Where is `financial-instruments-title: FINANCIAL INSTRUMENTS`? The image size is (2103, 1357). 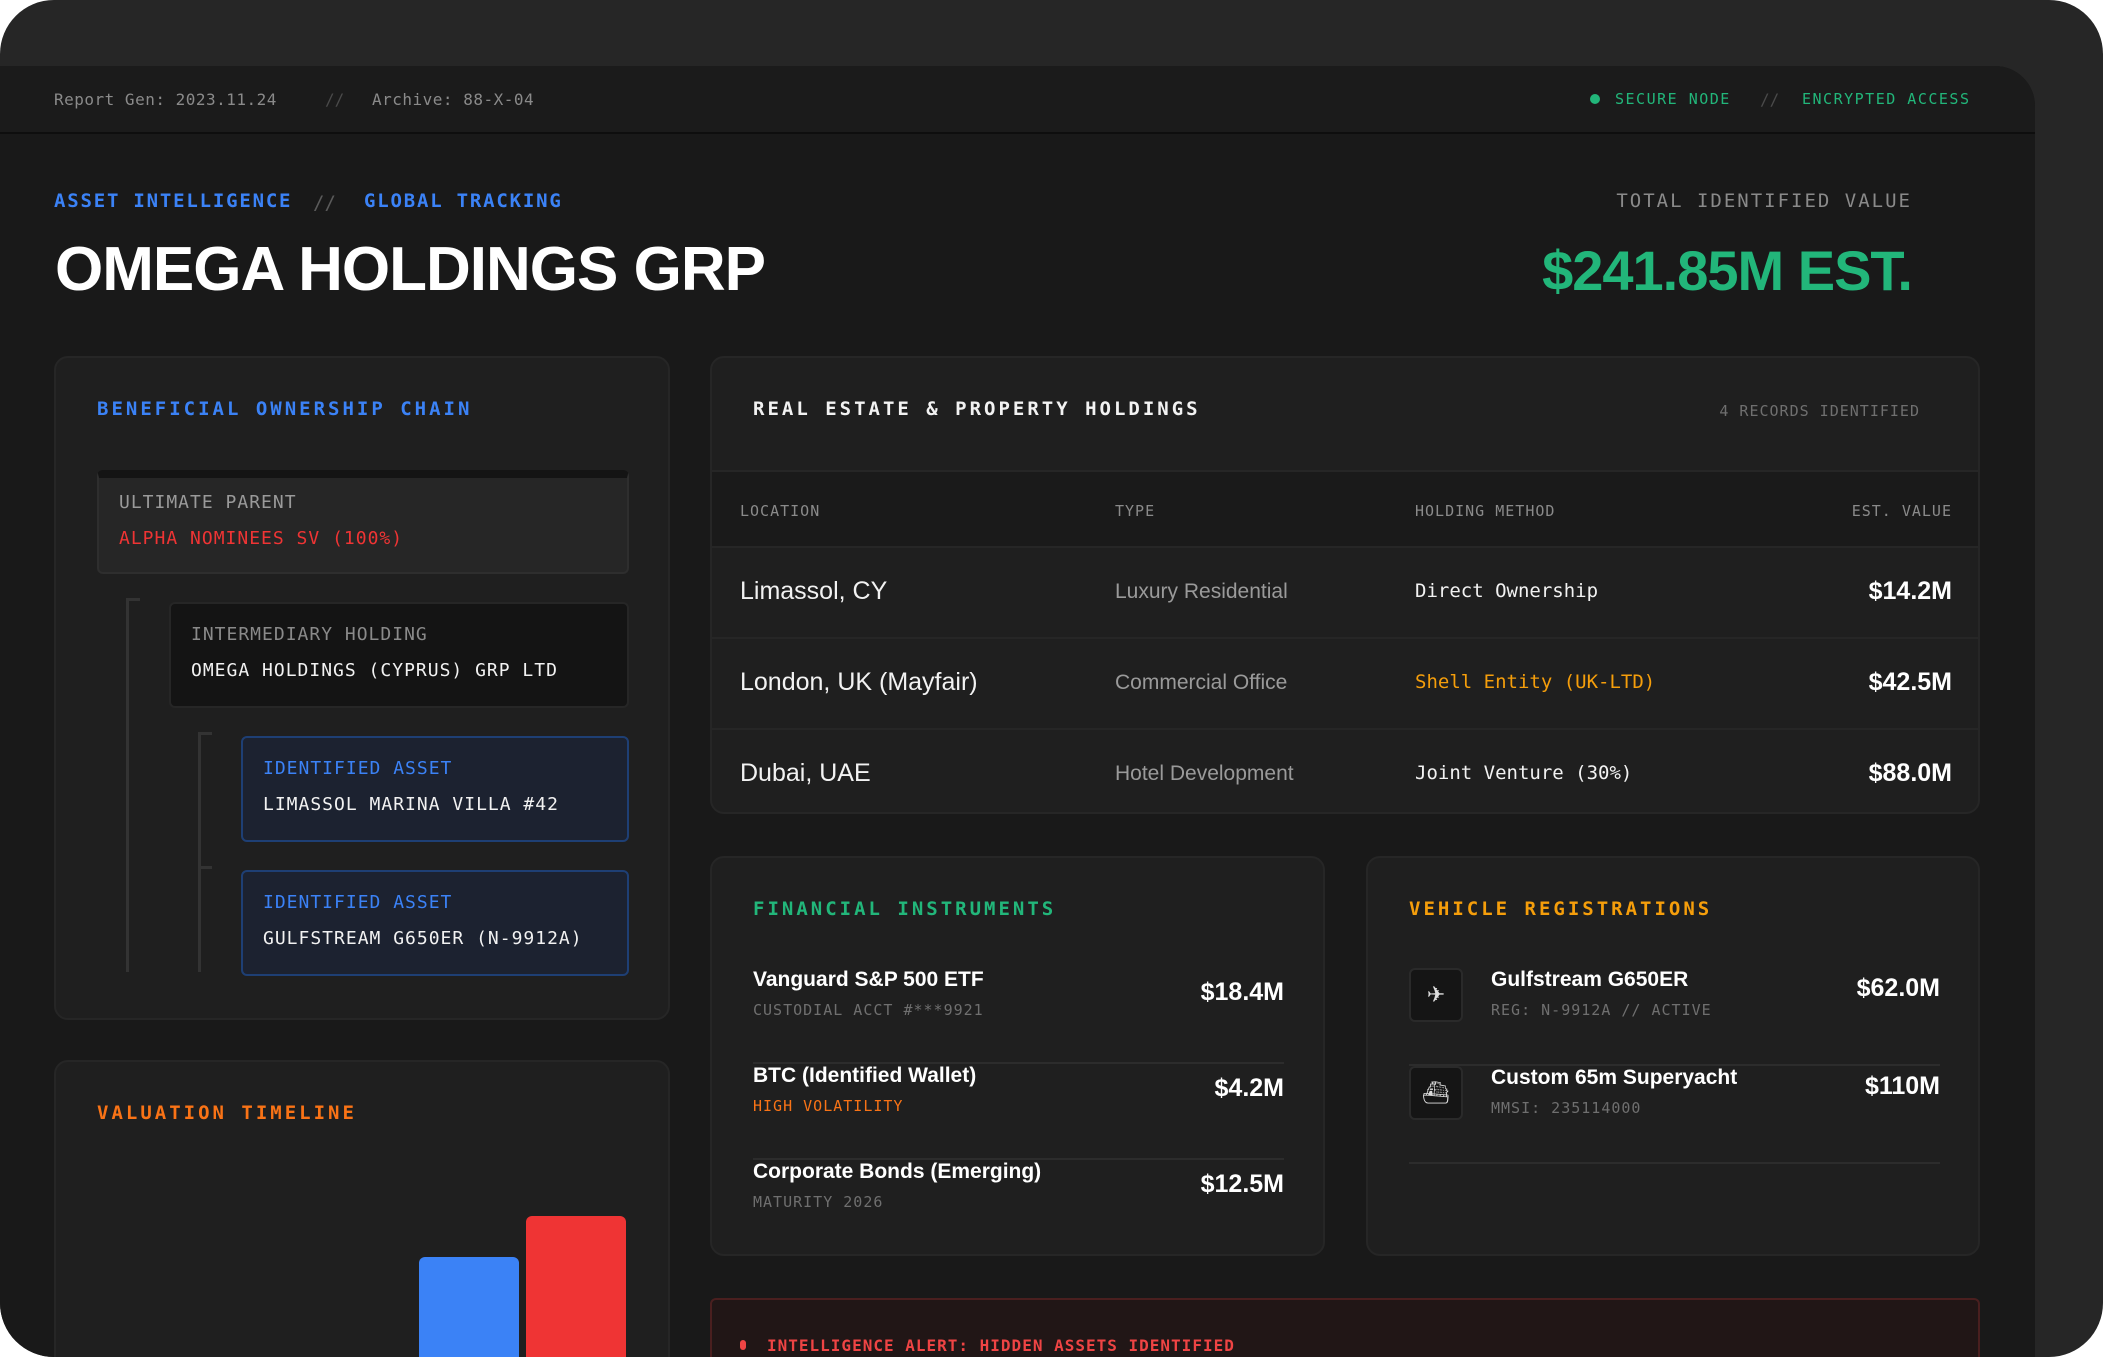
financial-instruments-title: FINANCIAL INSTRUMENTS is located at coordinates (905, 909).